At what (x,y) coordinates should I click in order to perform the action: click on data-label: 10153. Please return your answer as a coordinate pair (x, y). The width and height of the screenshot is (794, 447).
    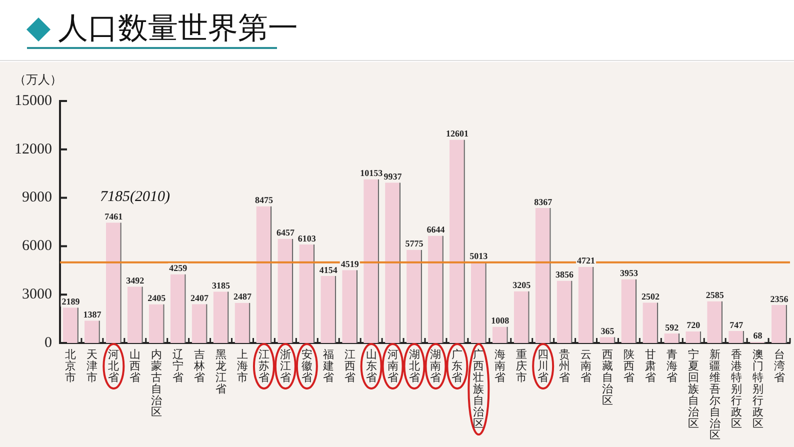
    Looking at the image, I should click on (372, 173).